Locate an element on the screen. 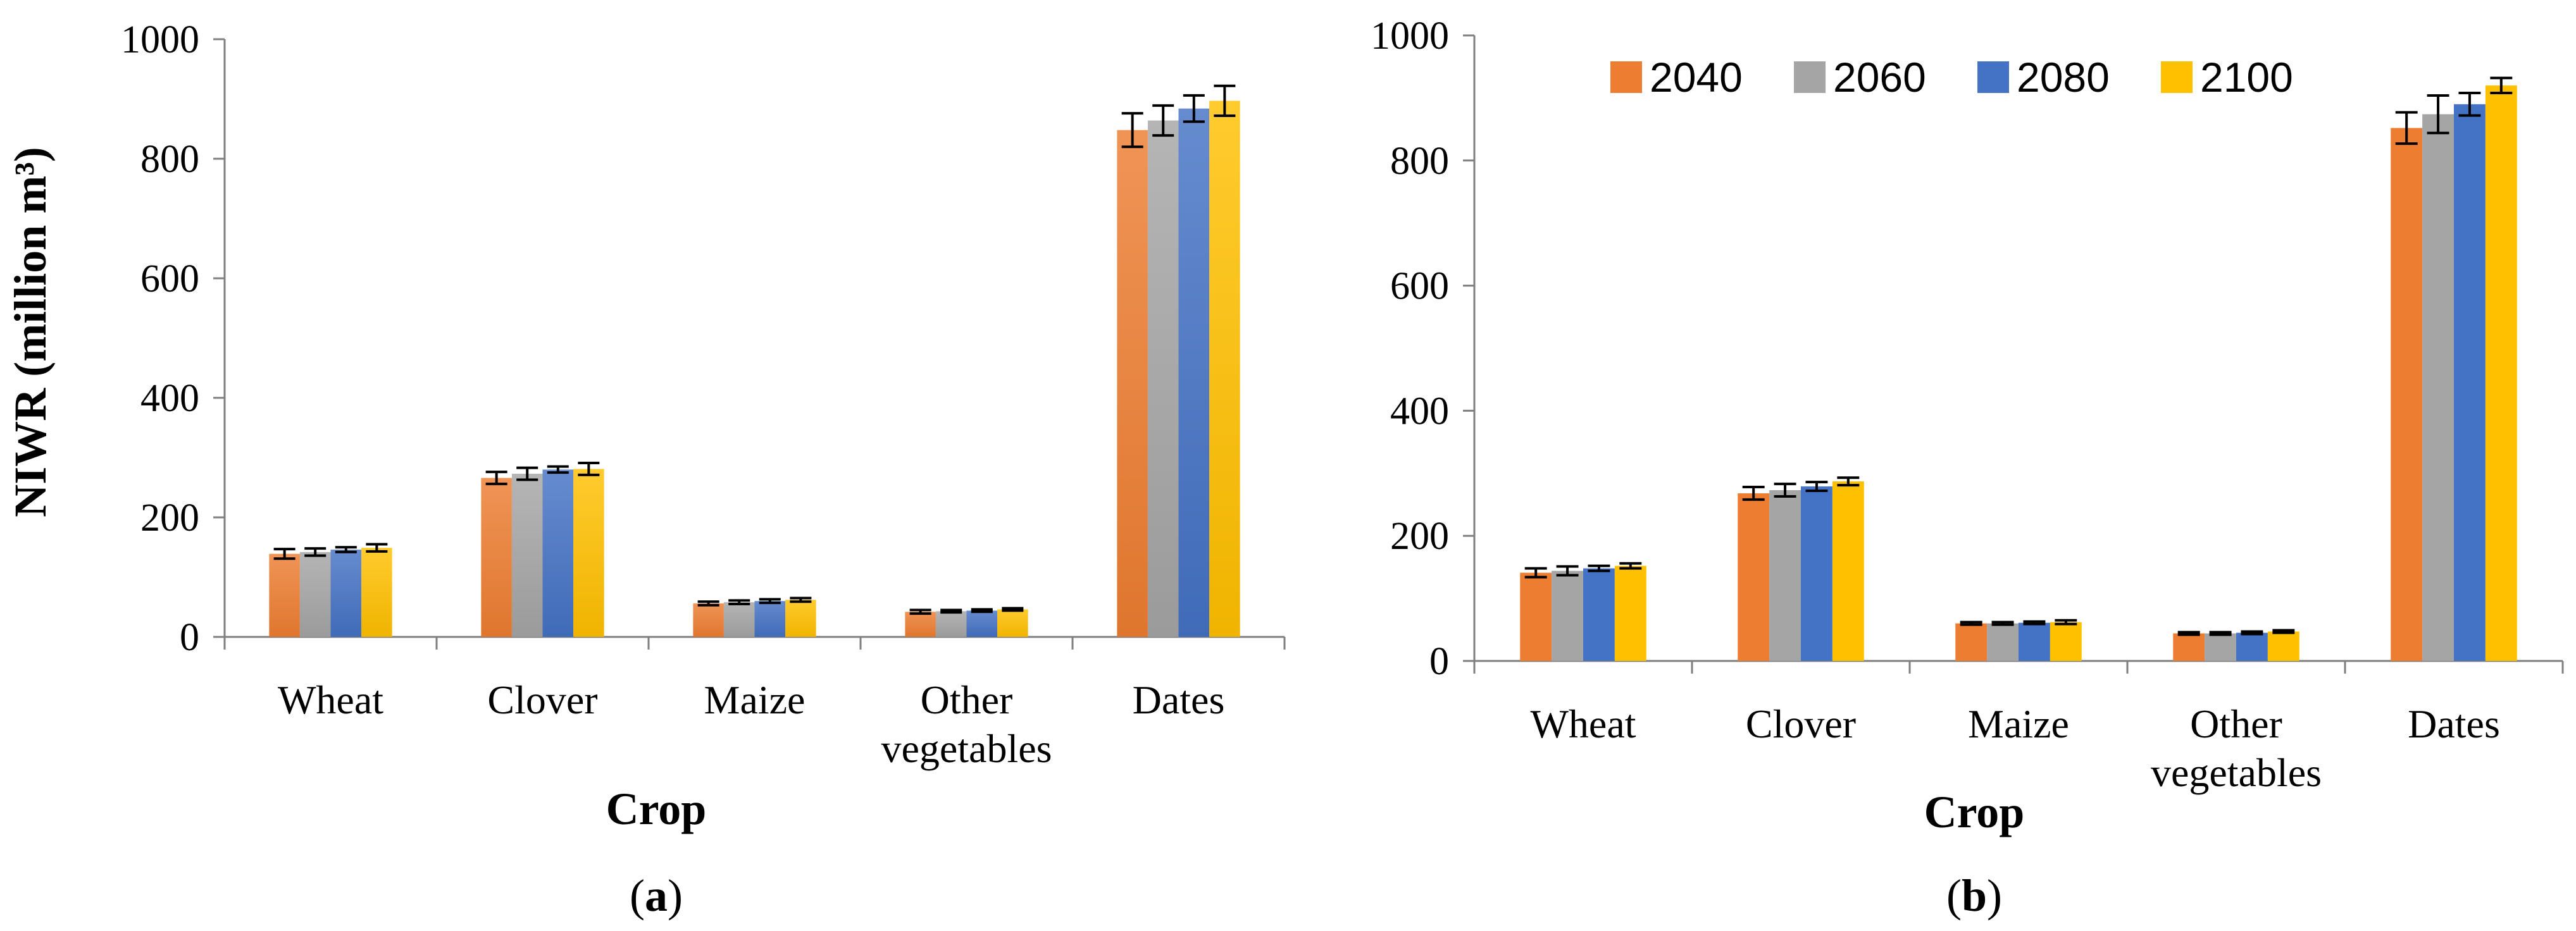  legend-label-2080: 2080 is located at coordinates (2063, 77).